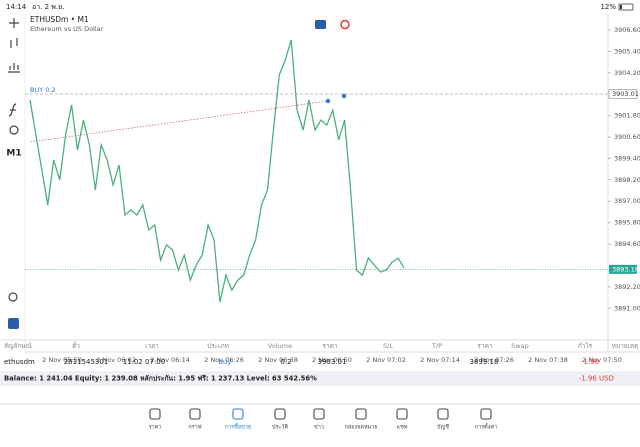 This screenshot has width=640, height=447. I want to click on column-header: หมายเหตุ, so click(625, 346).